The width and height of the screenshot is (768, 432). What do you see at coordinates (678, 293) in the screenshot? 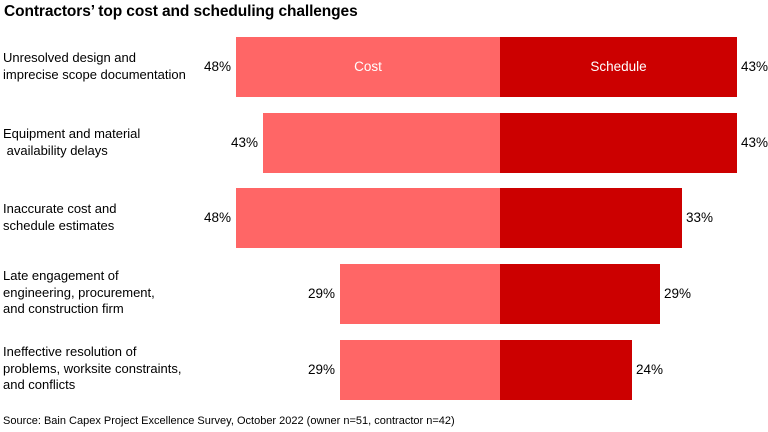
I see `schedule-value-label: 29%` at bounding box center [678, 293].